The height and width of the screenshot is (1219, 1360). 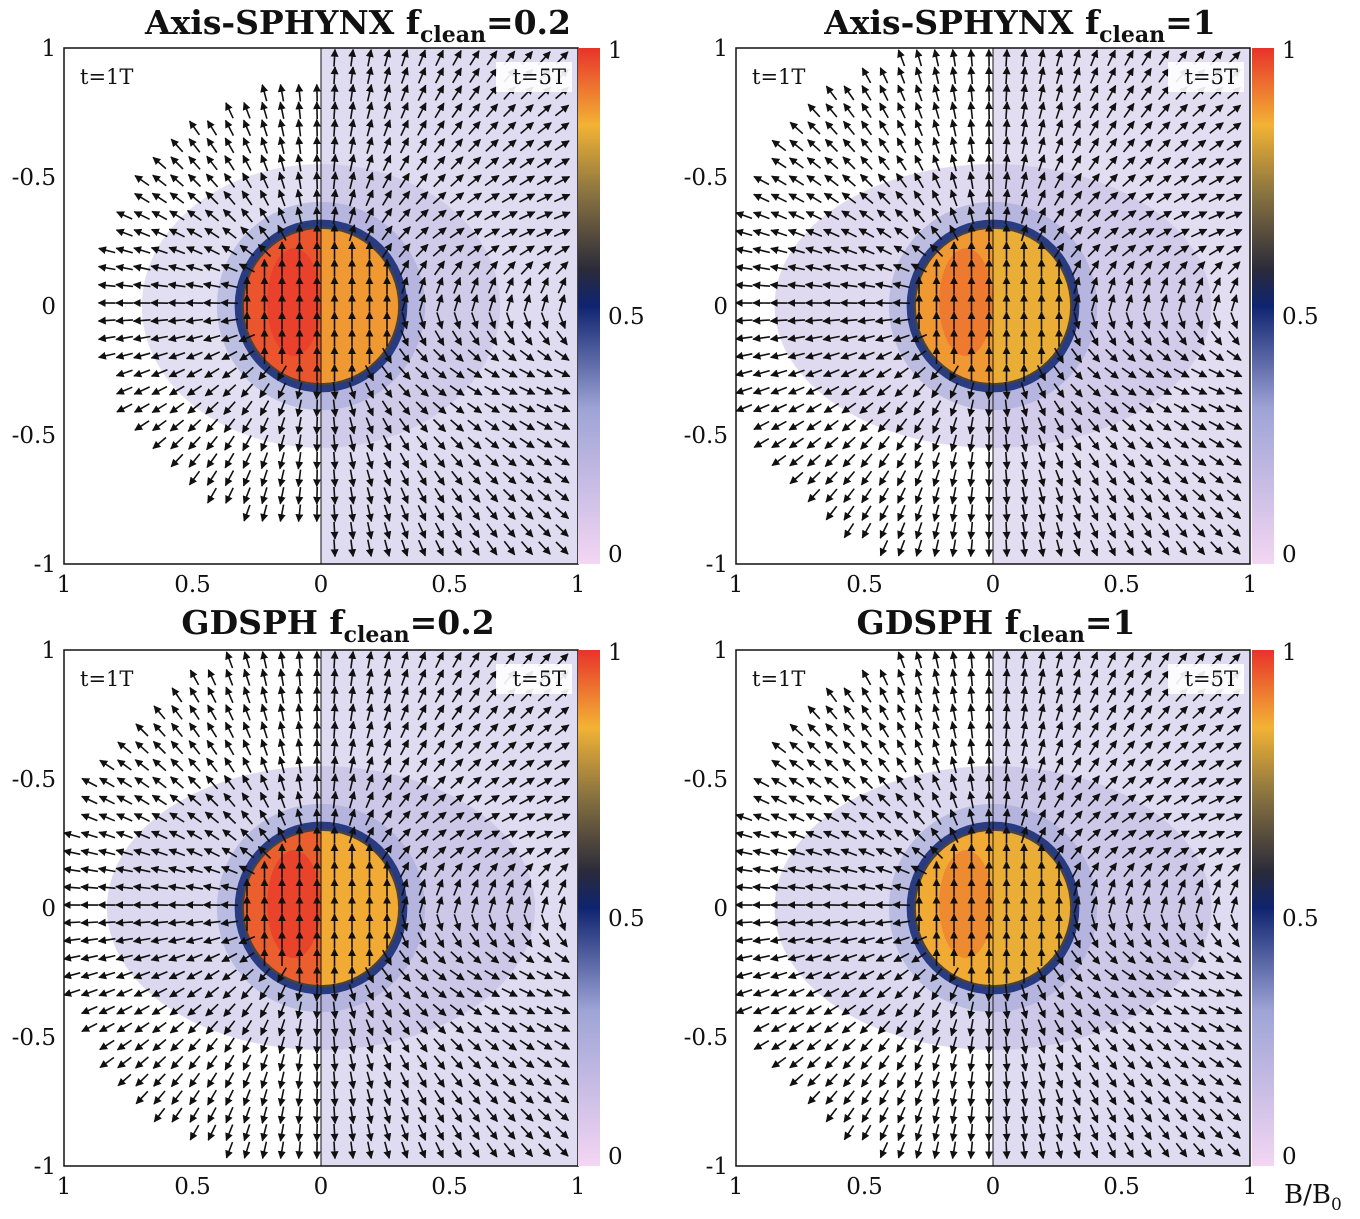 What do you see at coordinates (626, 919) in the screenshot?
I see `colorbar-tick-label: 0.5` at bounding box center [626, 919].